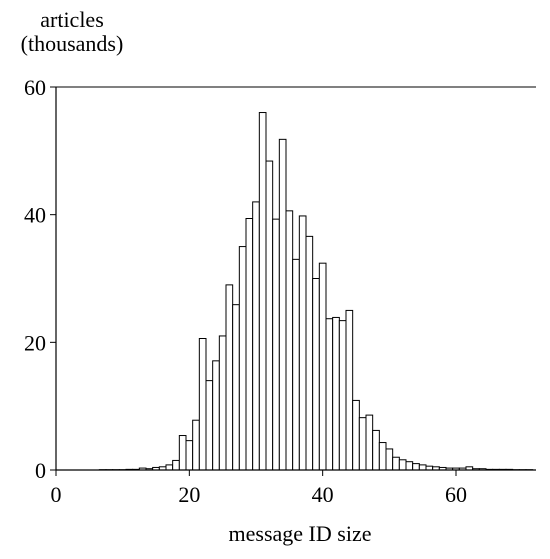  Describe the element at coordinates (56, 494) in the screenshot. I see `x-tick-label: 0` at that location.